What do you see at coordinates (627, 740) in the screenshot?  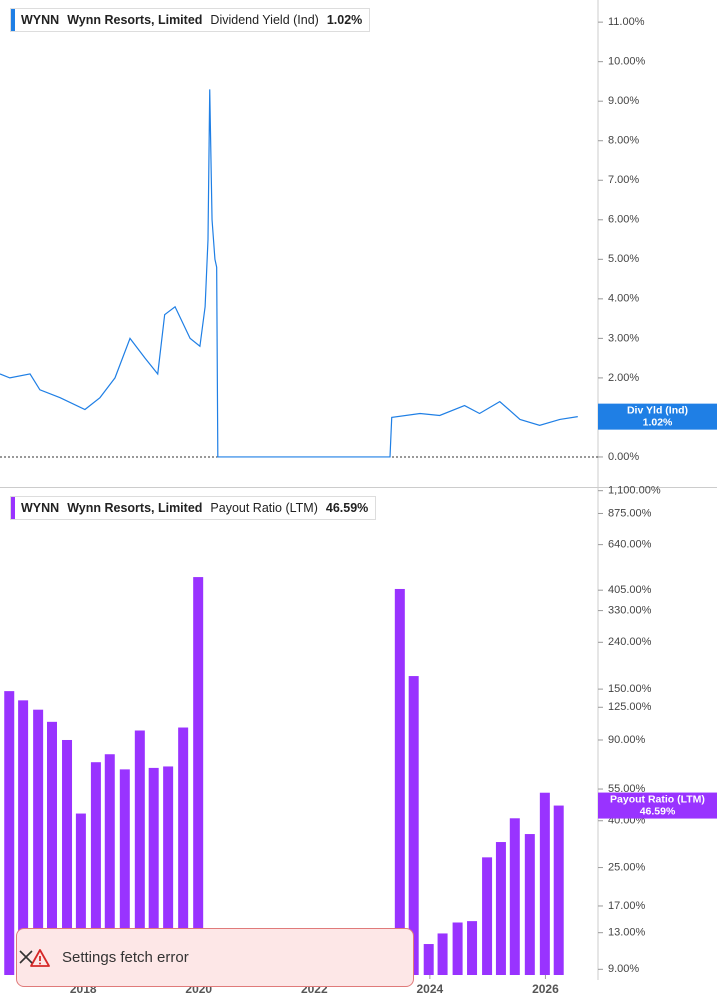 I see `y-tick-label: 90.00%` at bounding box center [627, 740].